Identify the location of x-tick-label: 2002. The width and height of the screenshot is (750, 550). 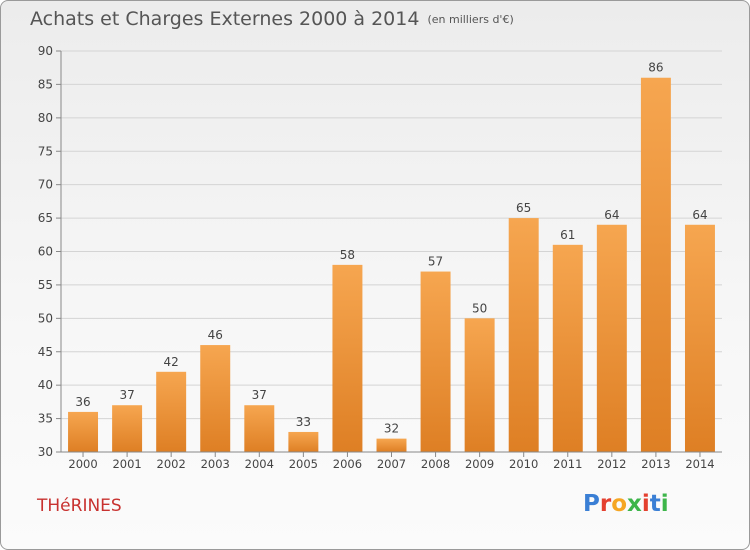
(171, 464).